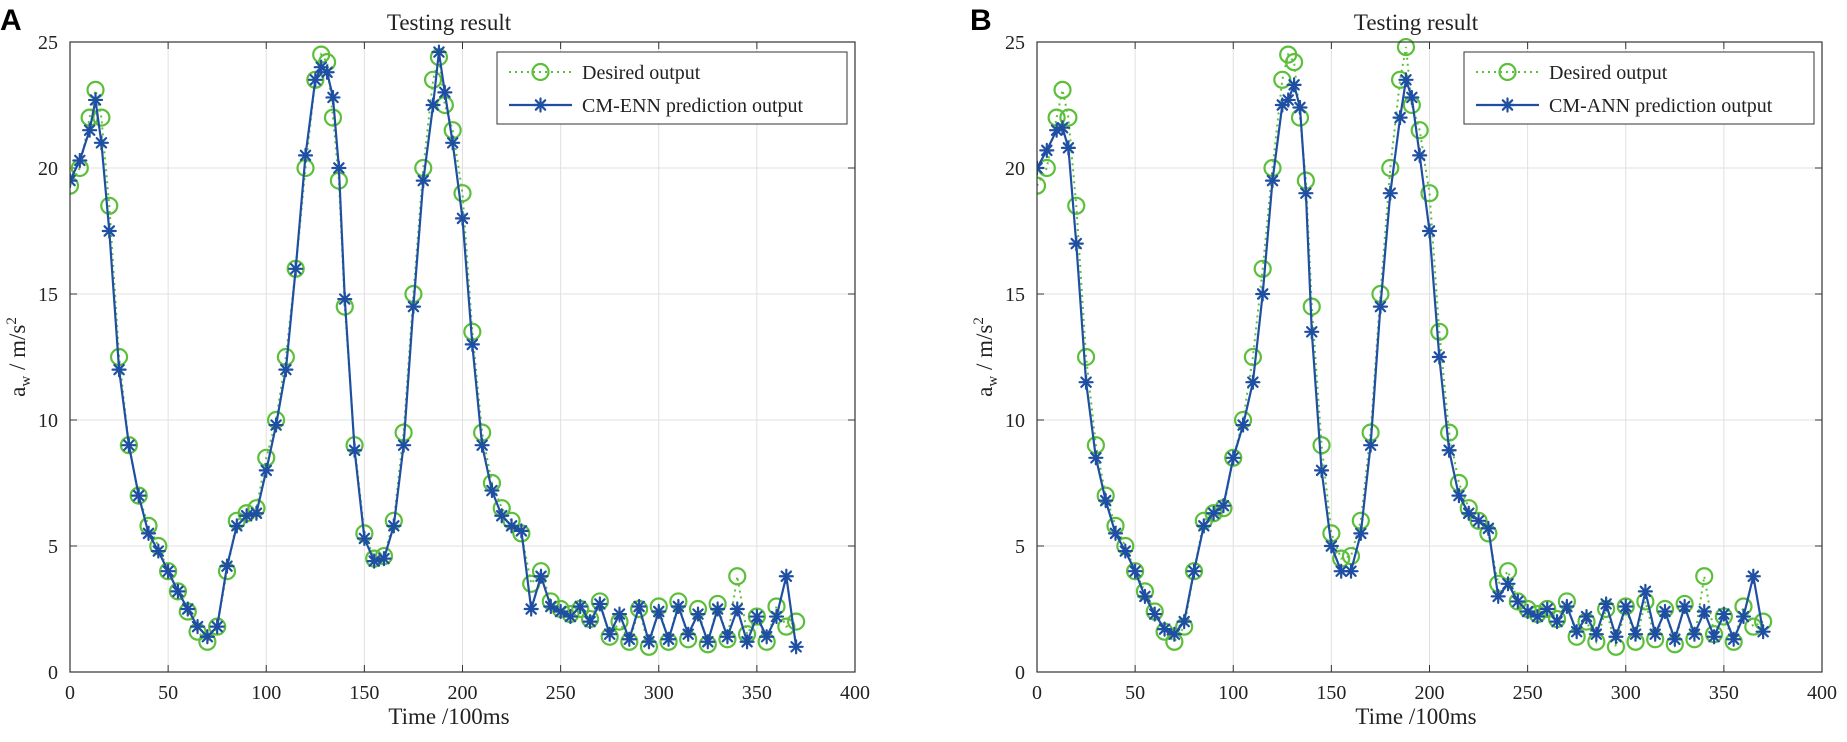 This screenshot has height=742, width=1847. What do you see at coordinates (1639, 88) in the screenshot?
I see `legend: Desired output CM-ANN prediction output` at bounding box center [1639, 88].